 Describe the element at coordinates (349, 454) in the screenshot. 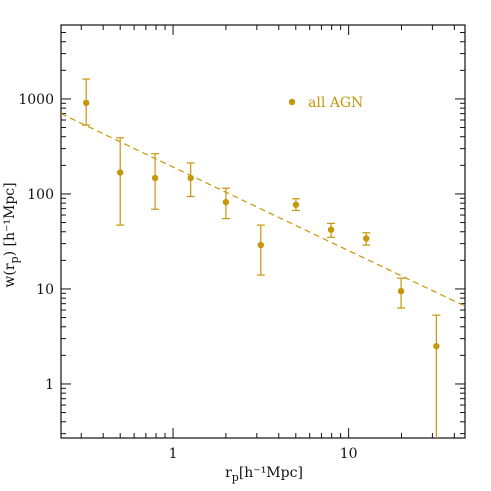

I see `x-tick-label: 10` at that location.